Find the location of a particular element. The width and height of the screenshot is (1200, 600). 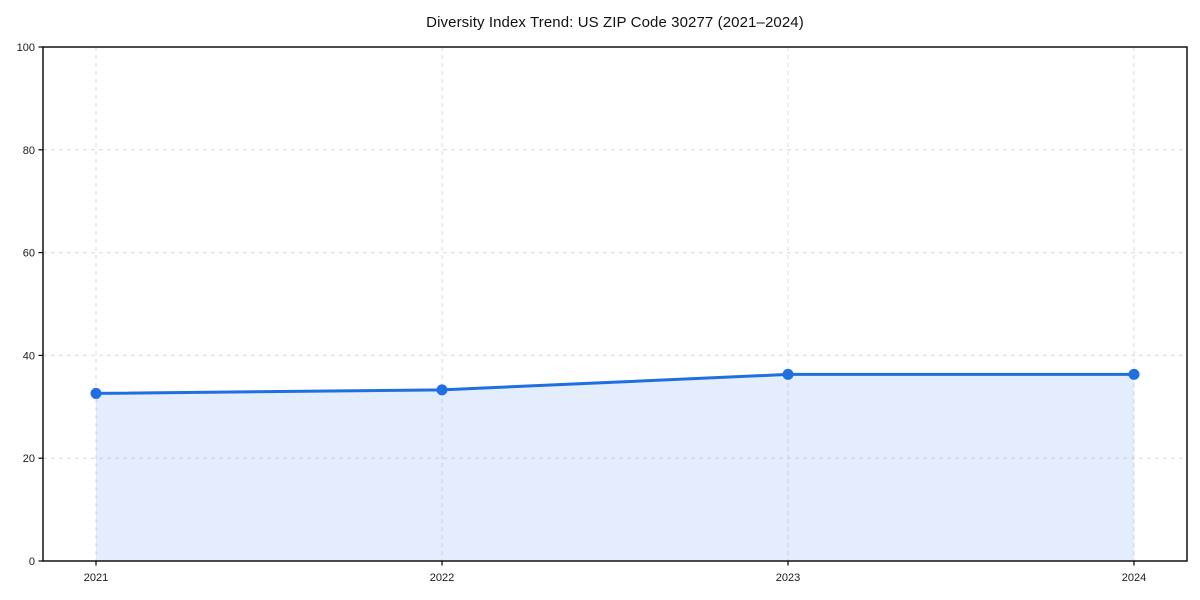

y-tick-label: 80 is located at coordinates (29, 151).